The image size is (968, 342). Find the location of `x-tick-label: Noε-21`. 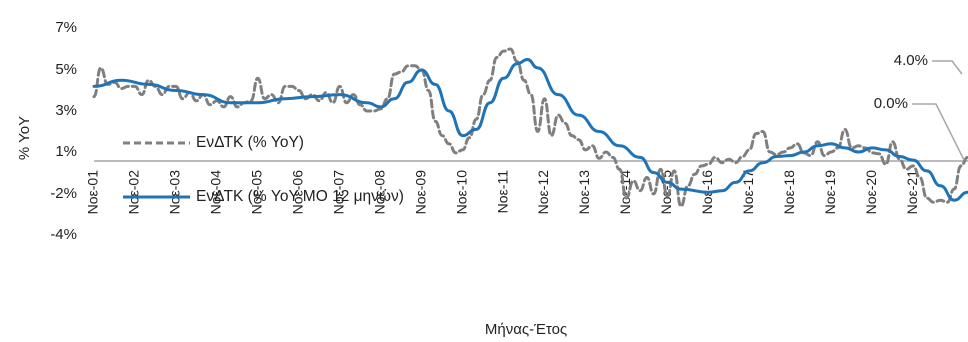

x-tick-label: Noε-21 is located at coordinates (912, 192).